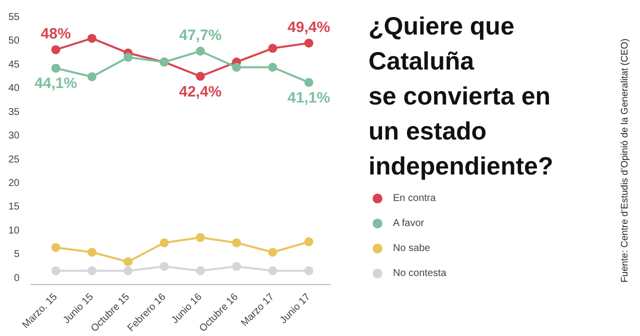 The height and width of the screenshot is (336, 640). What do you see at coordinates (309, 27) in the screenshot?
I see `data-label: 49,4%` at bounding box center [309, 27].